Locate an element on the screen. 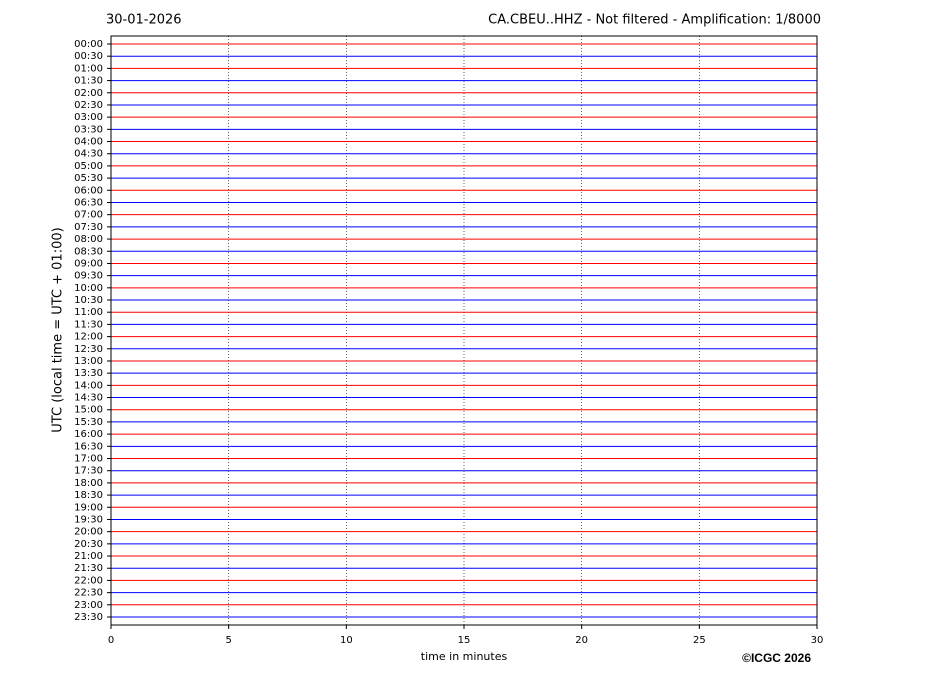 The image size is (927, 696). y-tick-label: 04:30 is located at coordinates (88, 154).